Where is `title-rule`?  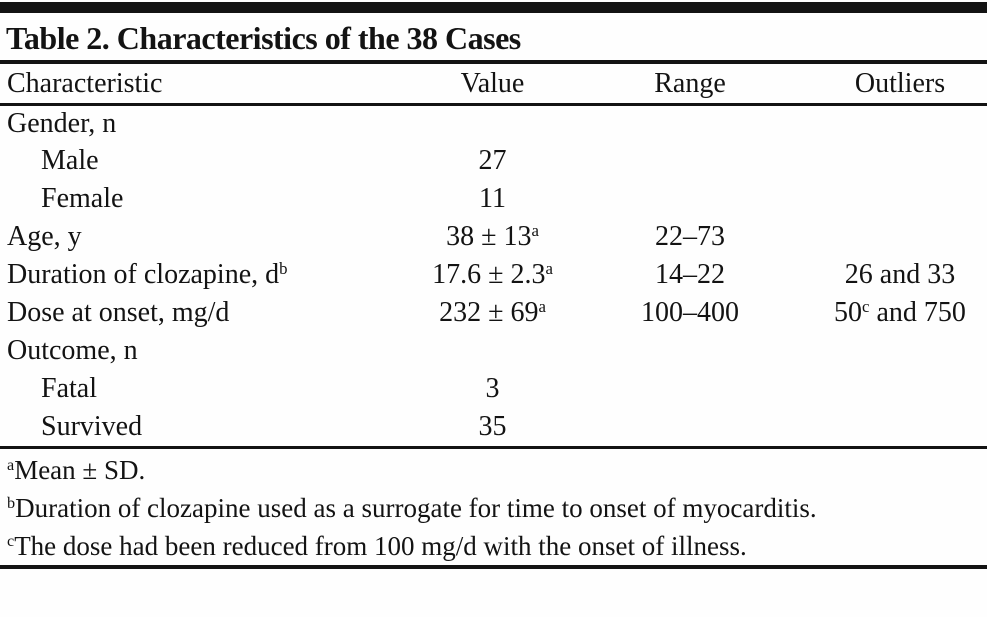 title-rule is located at coordinates (493, 62).